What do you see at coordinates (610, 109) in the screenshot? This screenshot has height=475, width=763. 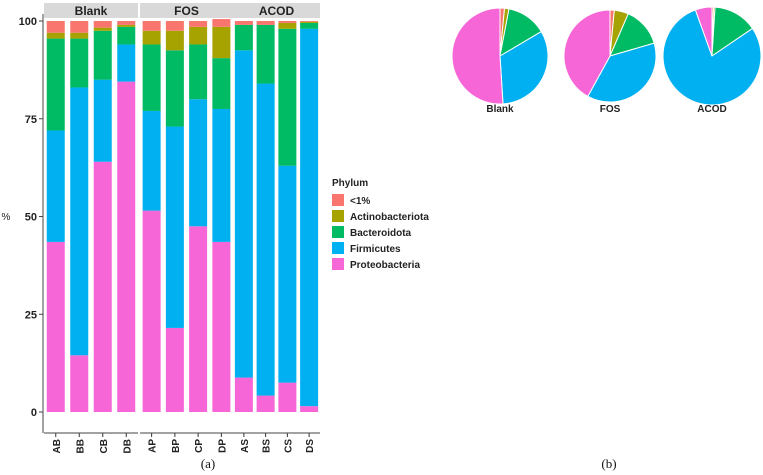 I see `pie-label: FOS` at bounding box center [610, 109].